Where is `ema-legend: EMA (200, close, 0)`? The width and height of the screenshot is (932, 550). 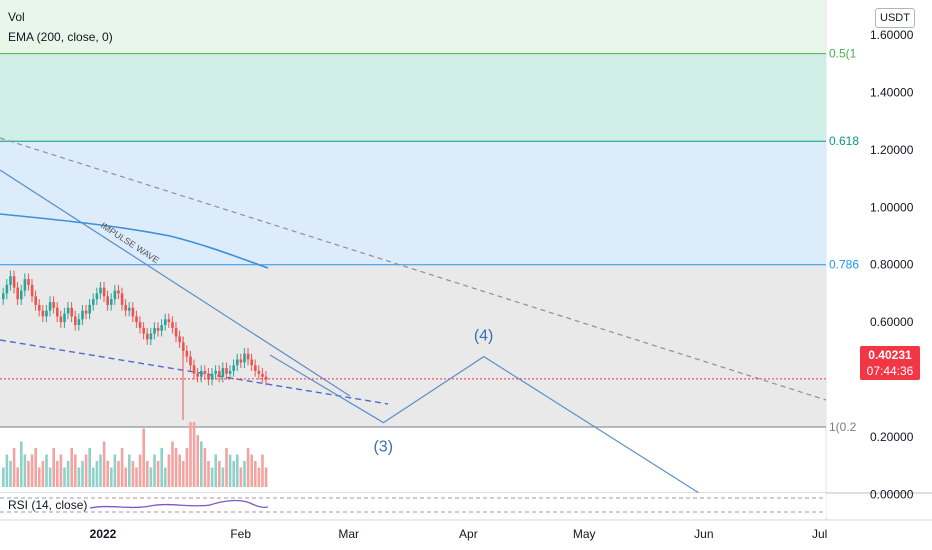 ema-legend: EMA (200, close, 0) is located at coordinates (60, 37).